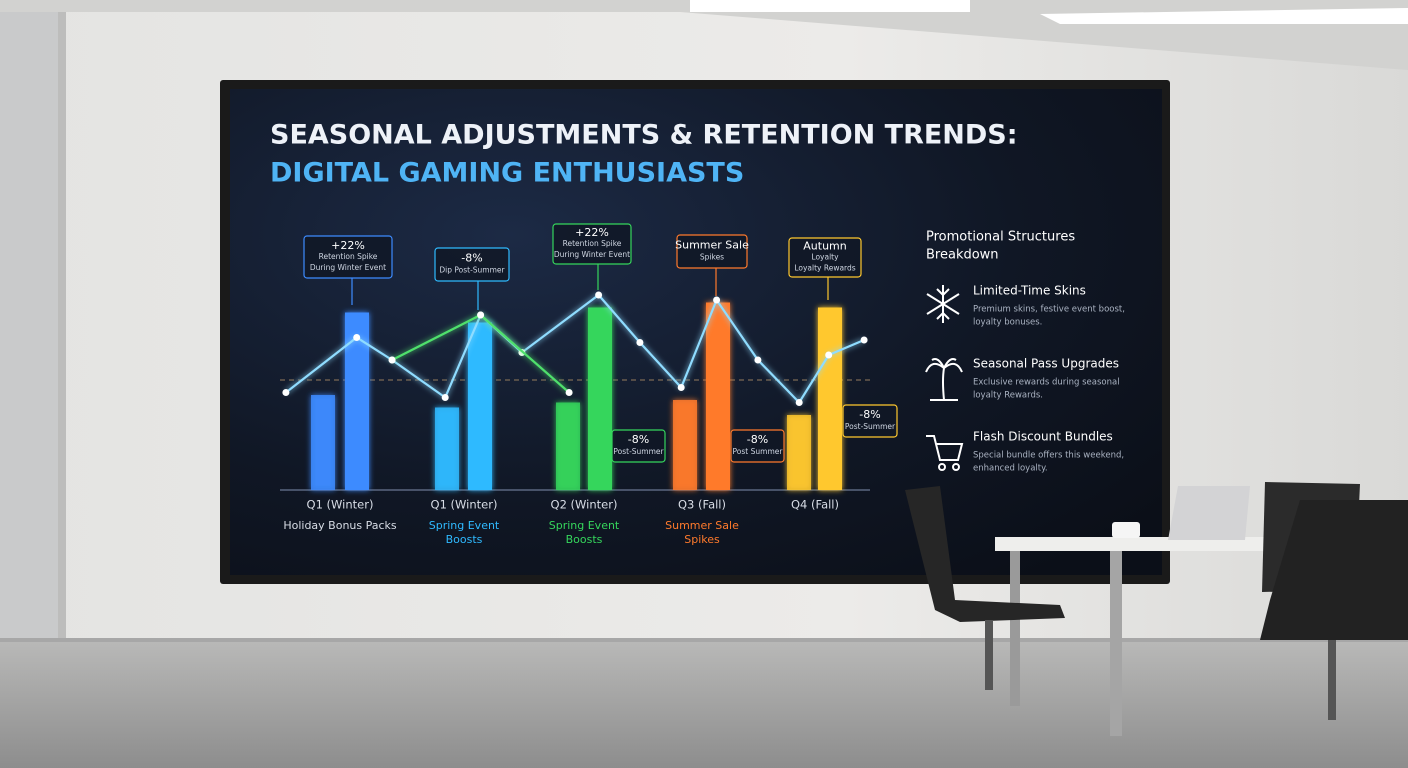 The height and width of the screenshot is (768, 1408). Describe the element at coordinates (340, 525) in the screenshot. I see `category-note: Holiday Bonus Packs` at that location.